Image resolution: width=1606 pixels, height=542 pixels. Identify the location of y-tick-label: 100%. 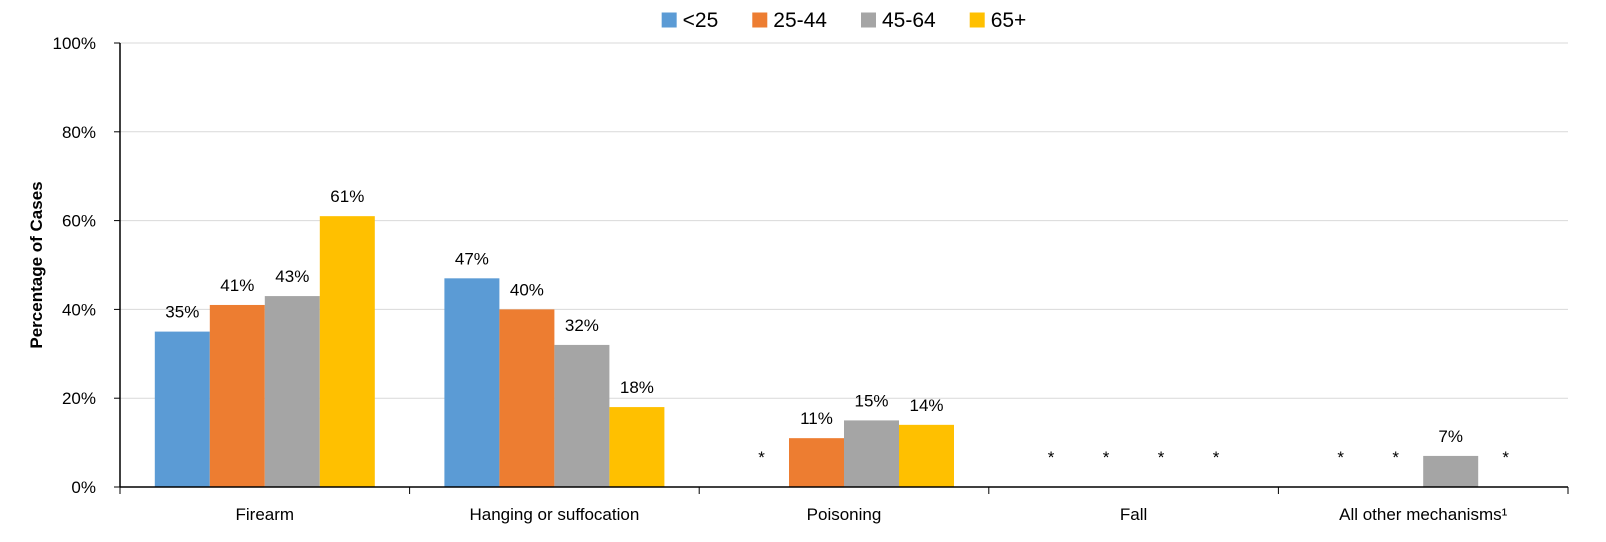
(74, 43).